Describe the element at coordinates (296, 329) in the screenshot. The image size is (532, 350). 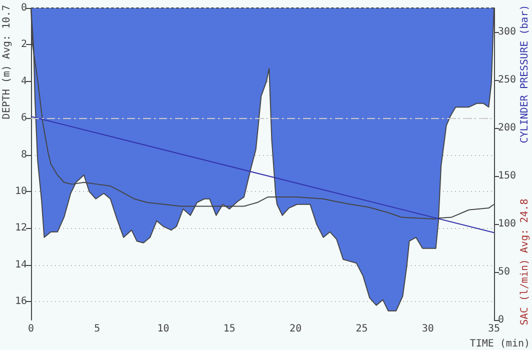
I see `x-tick-label: 20` at that location.